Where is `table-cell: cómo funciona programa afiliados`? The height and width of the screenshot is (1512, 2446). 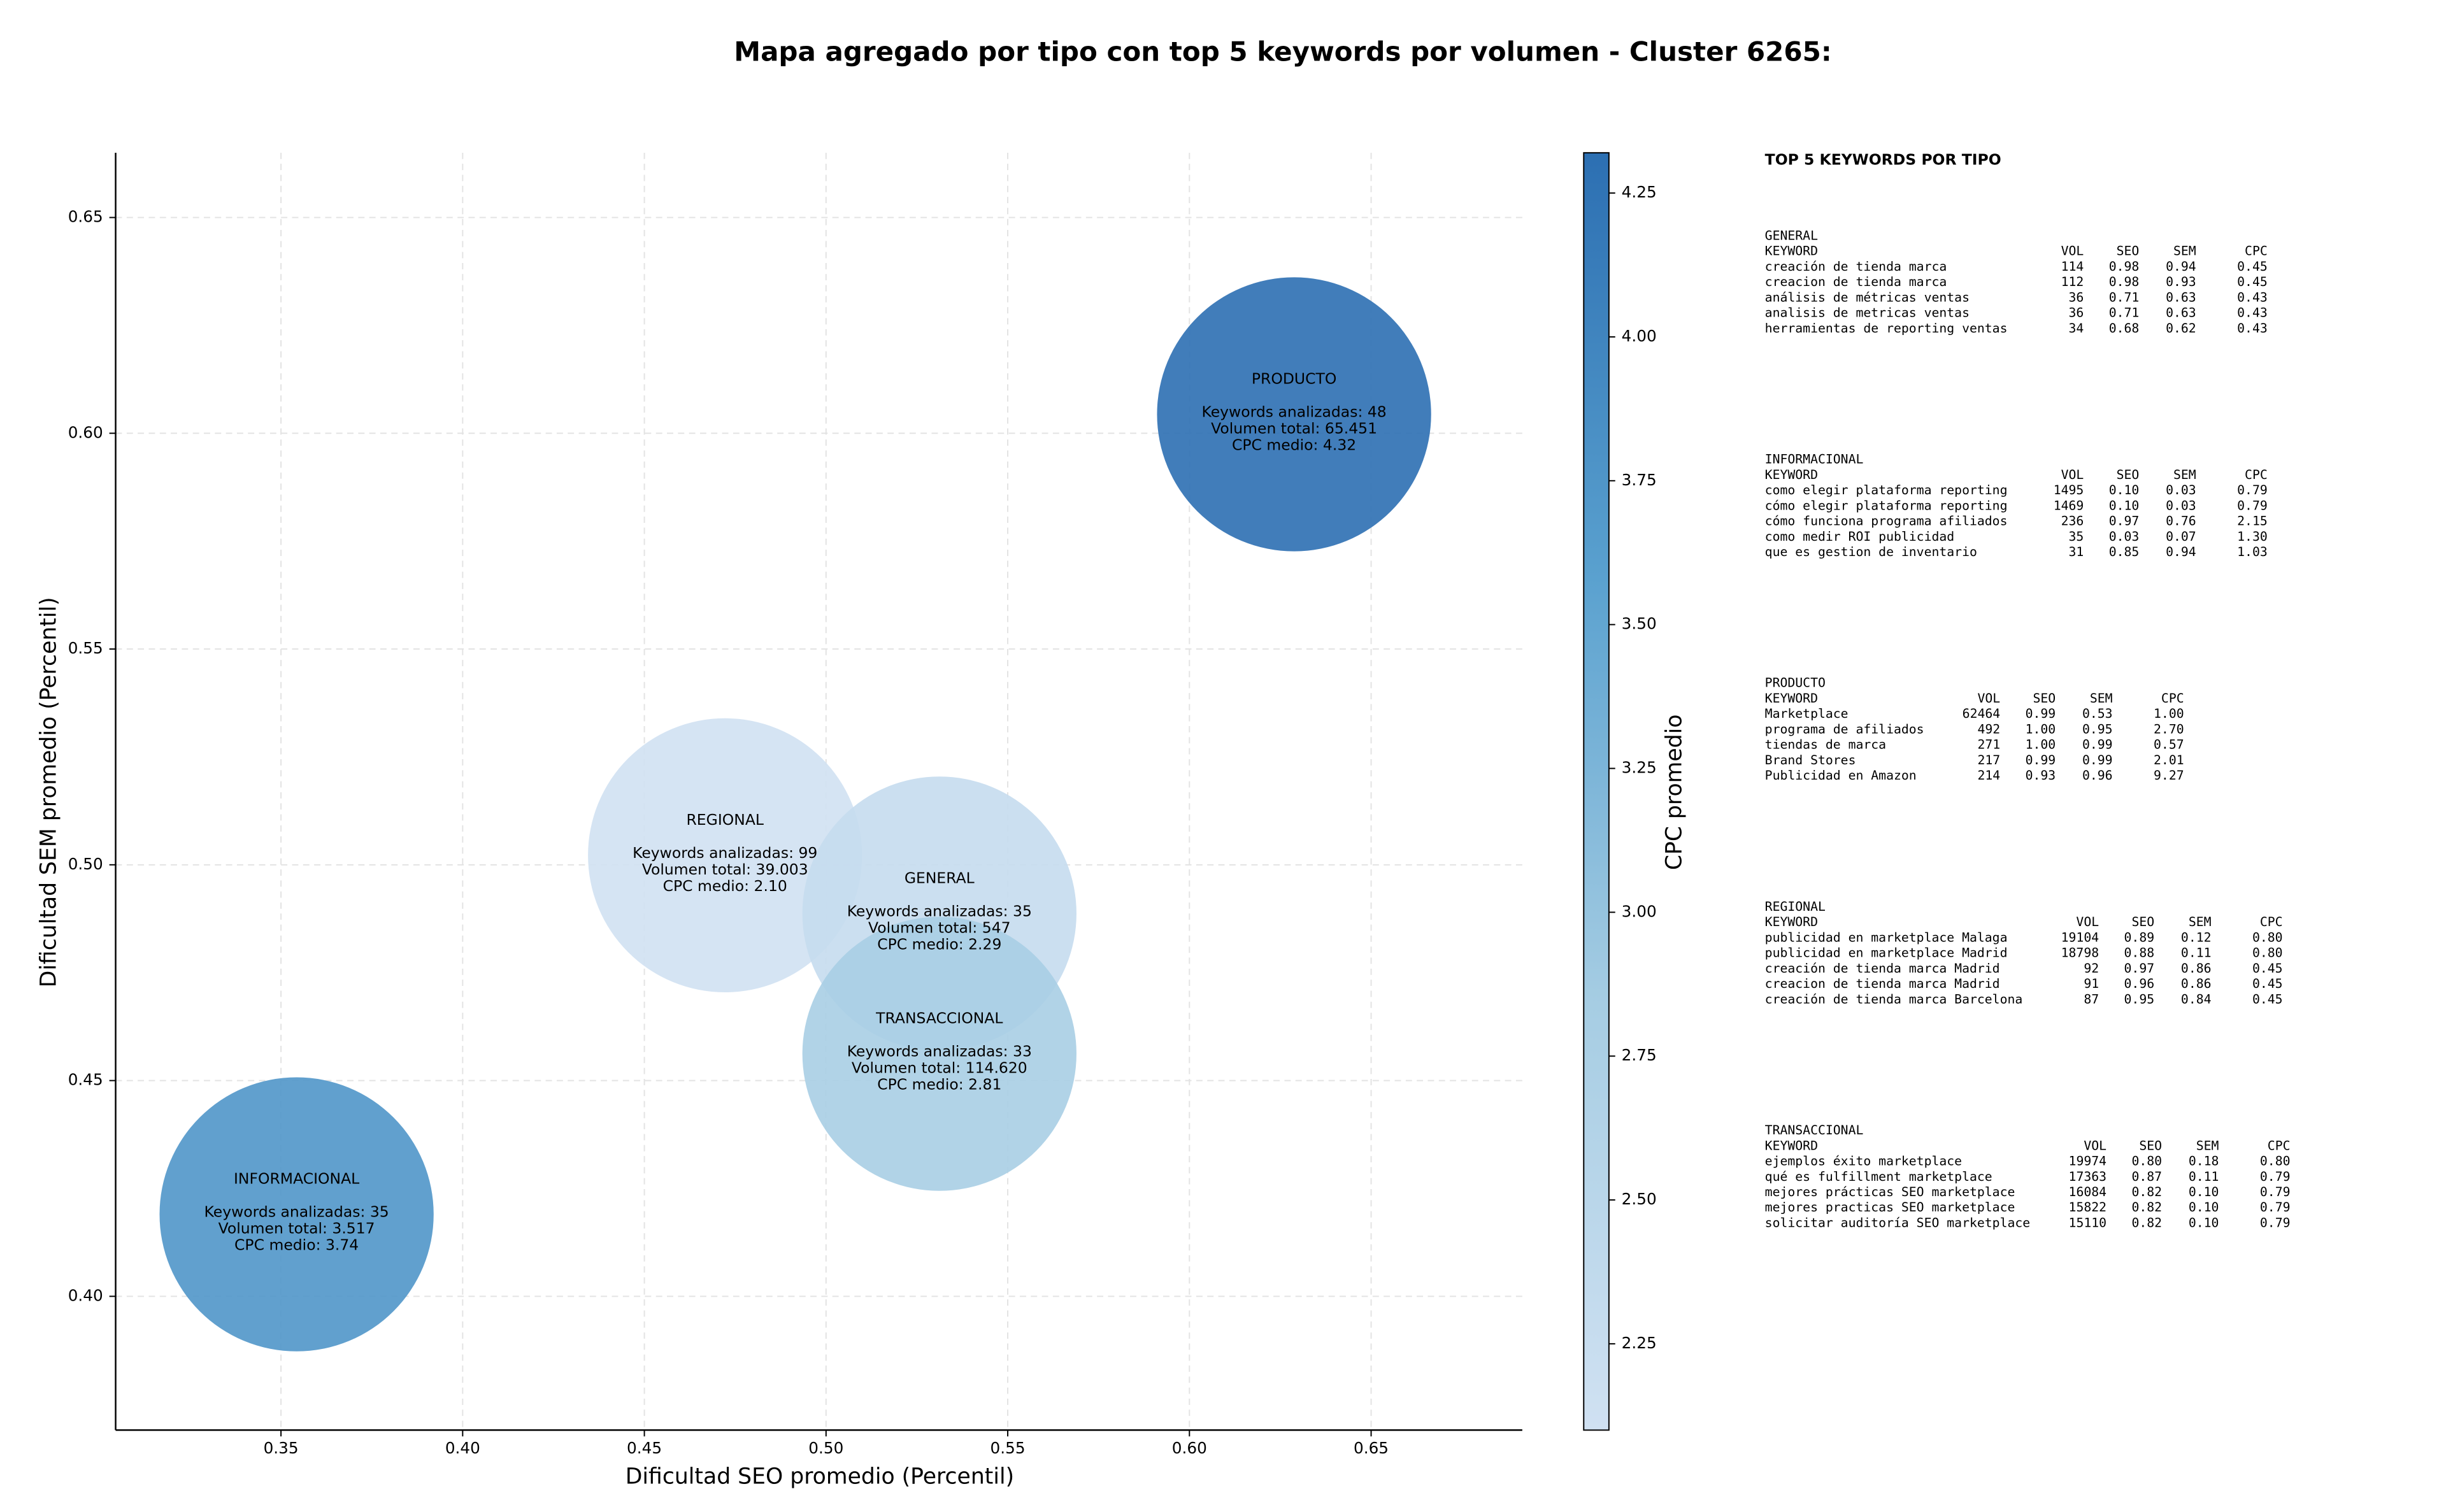 table-cell: cómo funciona programa afiliados is located at coordinates (1887, 521).